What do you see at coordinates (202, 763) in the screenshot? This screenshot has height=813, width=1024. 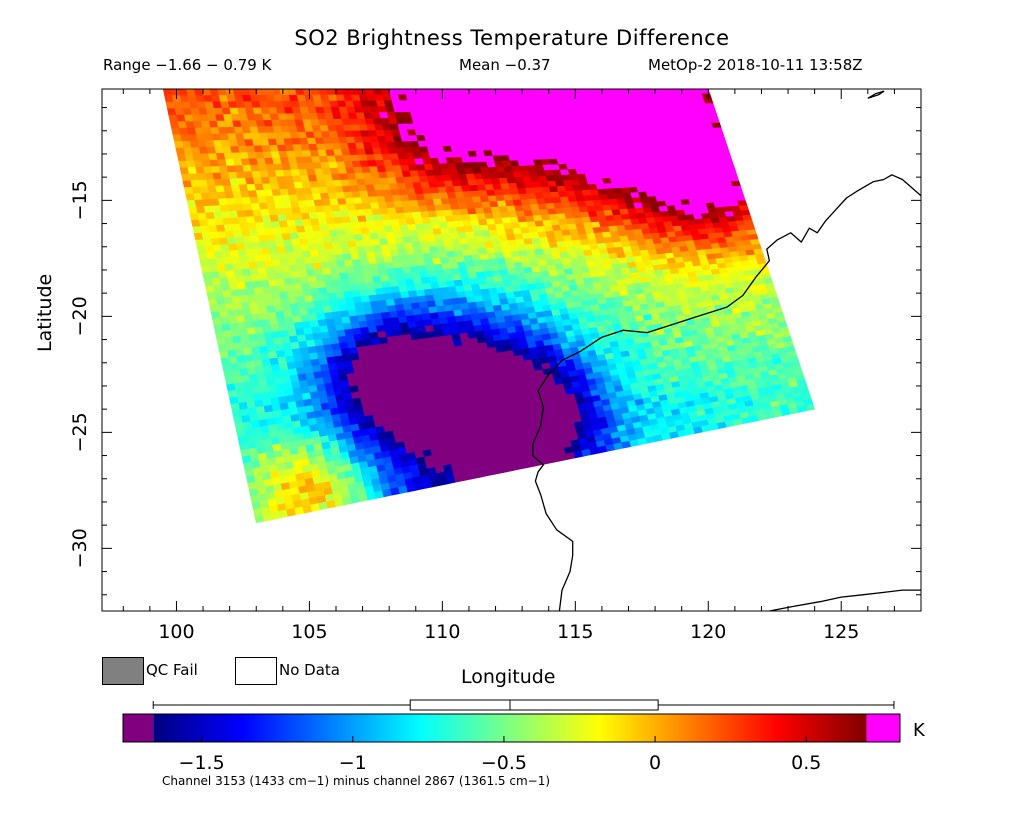 I see `colorbar-tick-label: −1.5` at bounding box center [202, 763].